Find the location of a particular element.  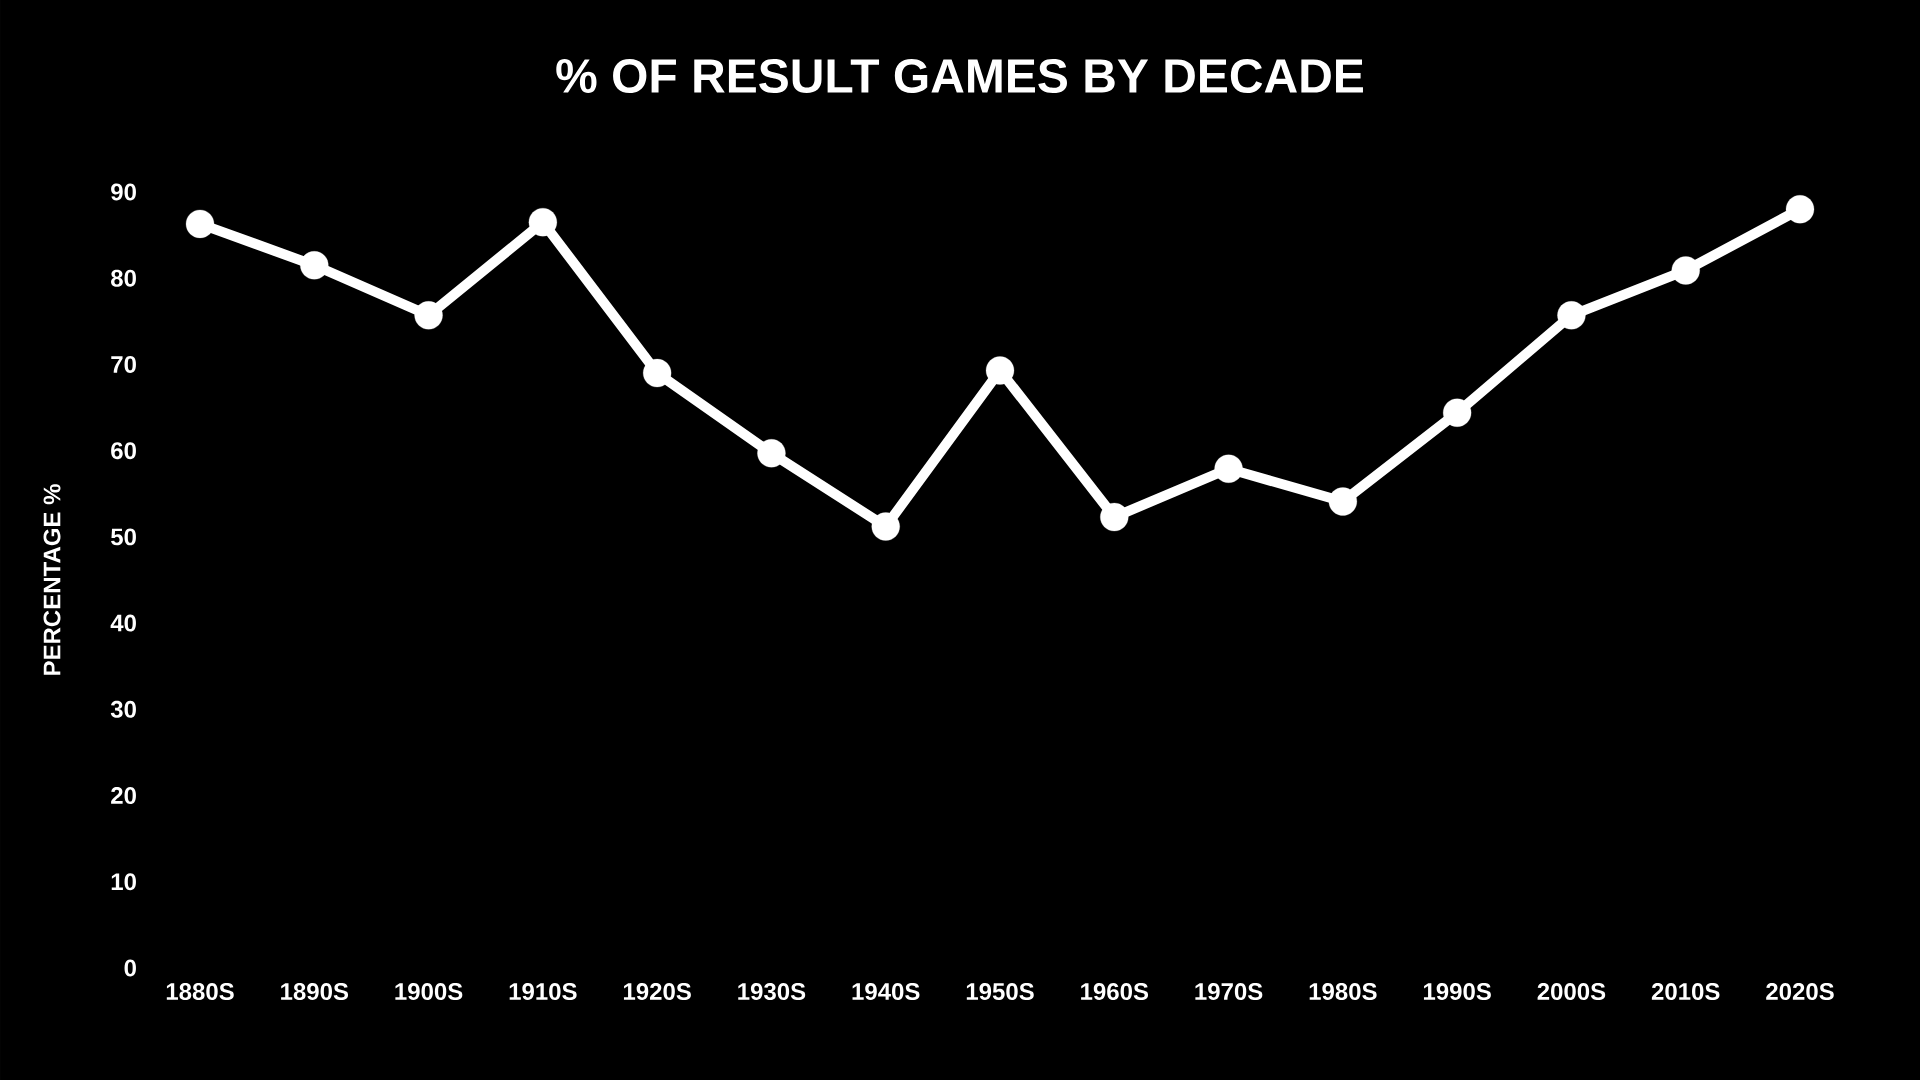

x-tick-label: 1900S is located at coordinates (429, 992).